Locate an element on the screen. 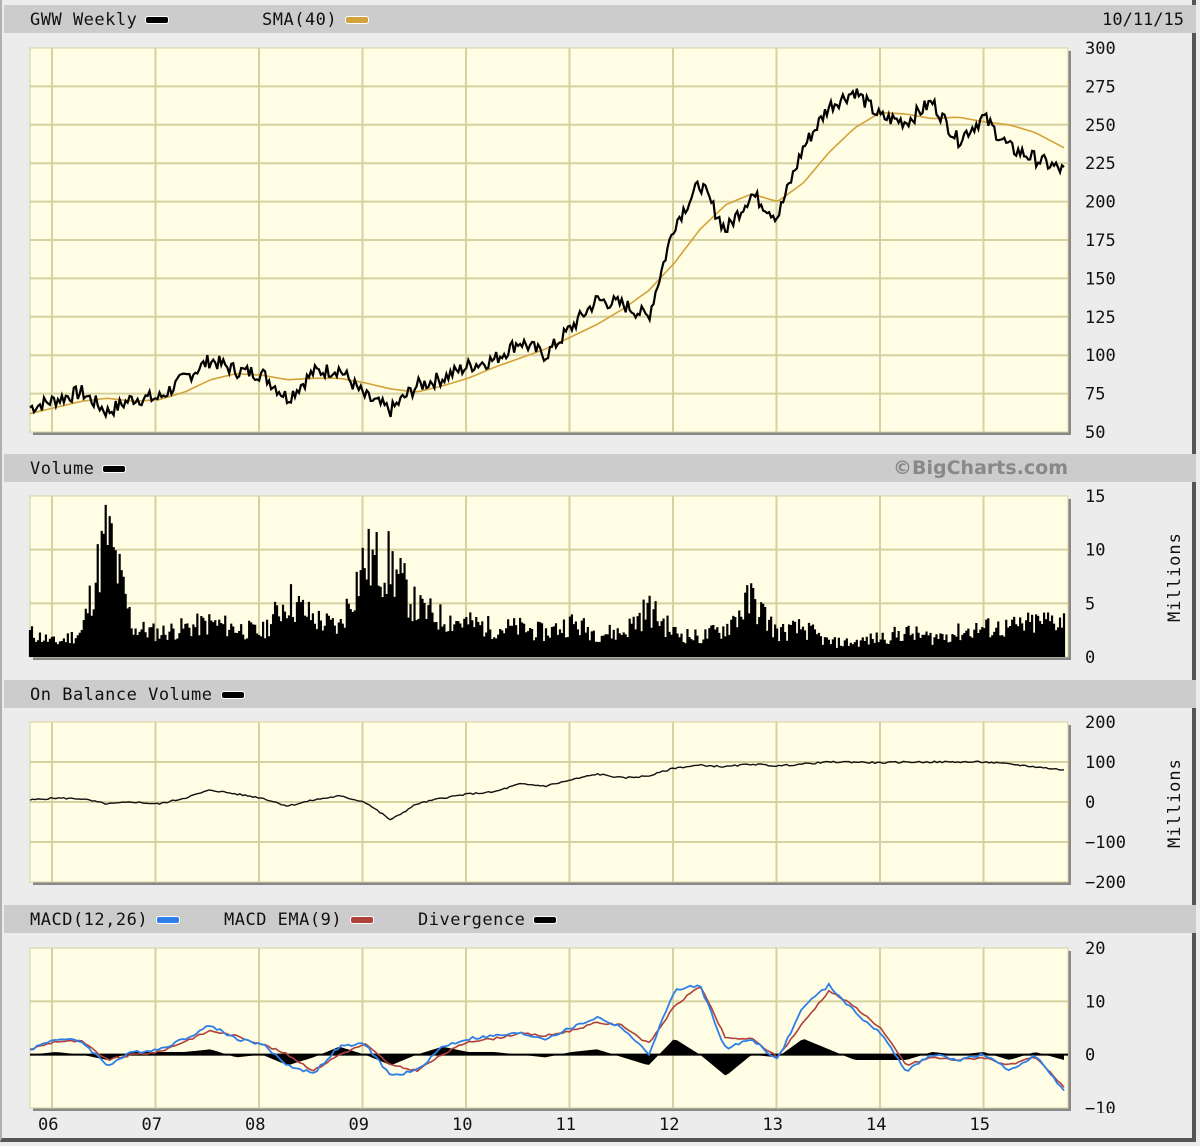 This screenshot has height=1146, width=1200. obv-line is located at coordinates (547, 790).